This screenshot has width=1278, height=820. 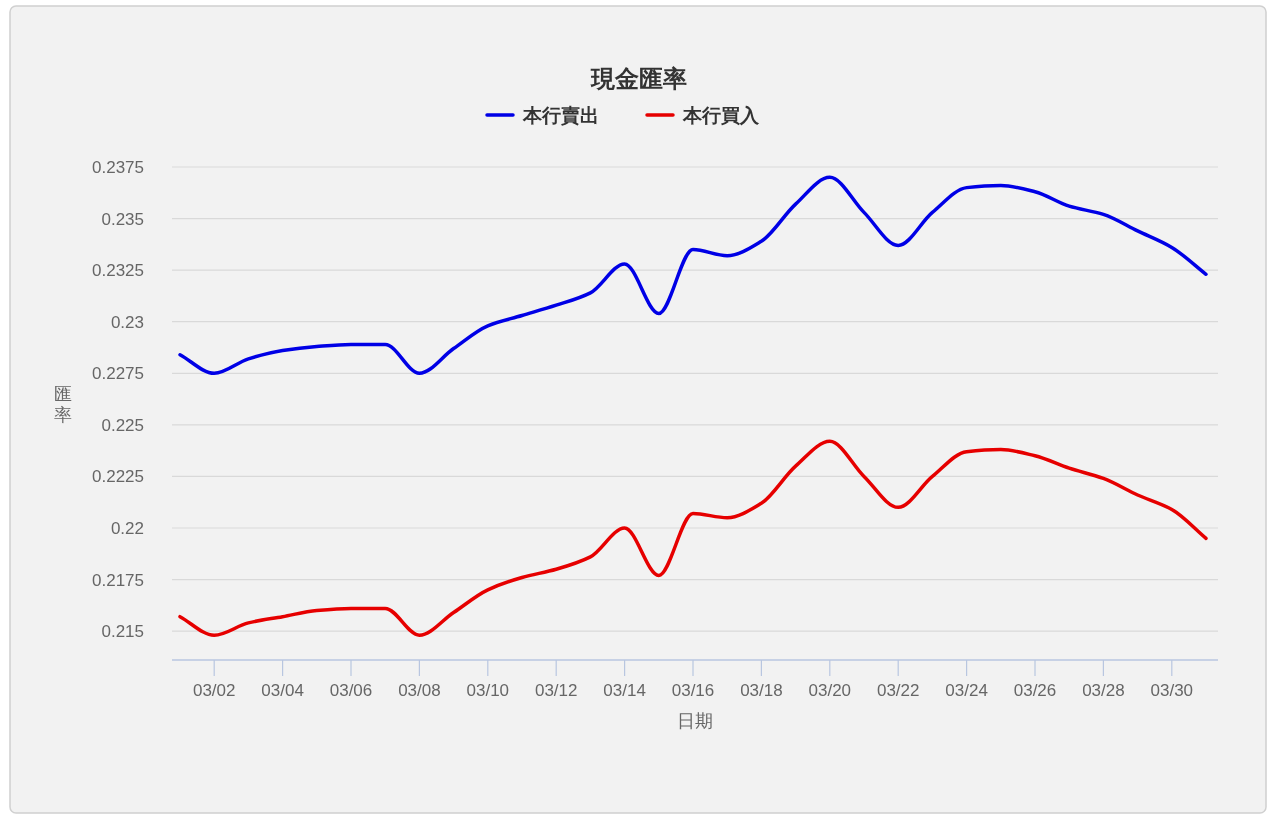 I want to click on x-tick-label: 03/22, so click(x=898, y=690).